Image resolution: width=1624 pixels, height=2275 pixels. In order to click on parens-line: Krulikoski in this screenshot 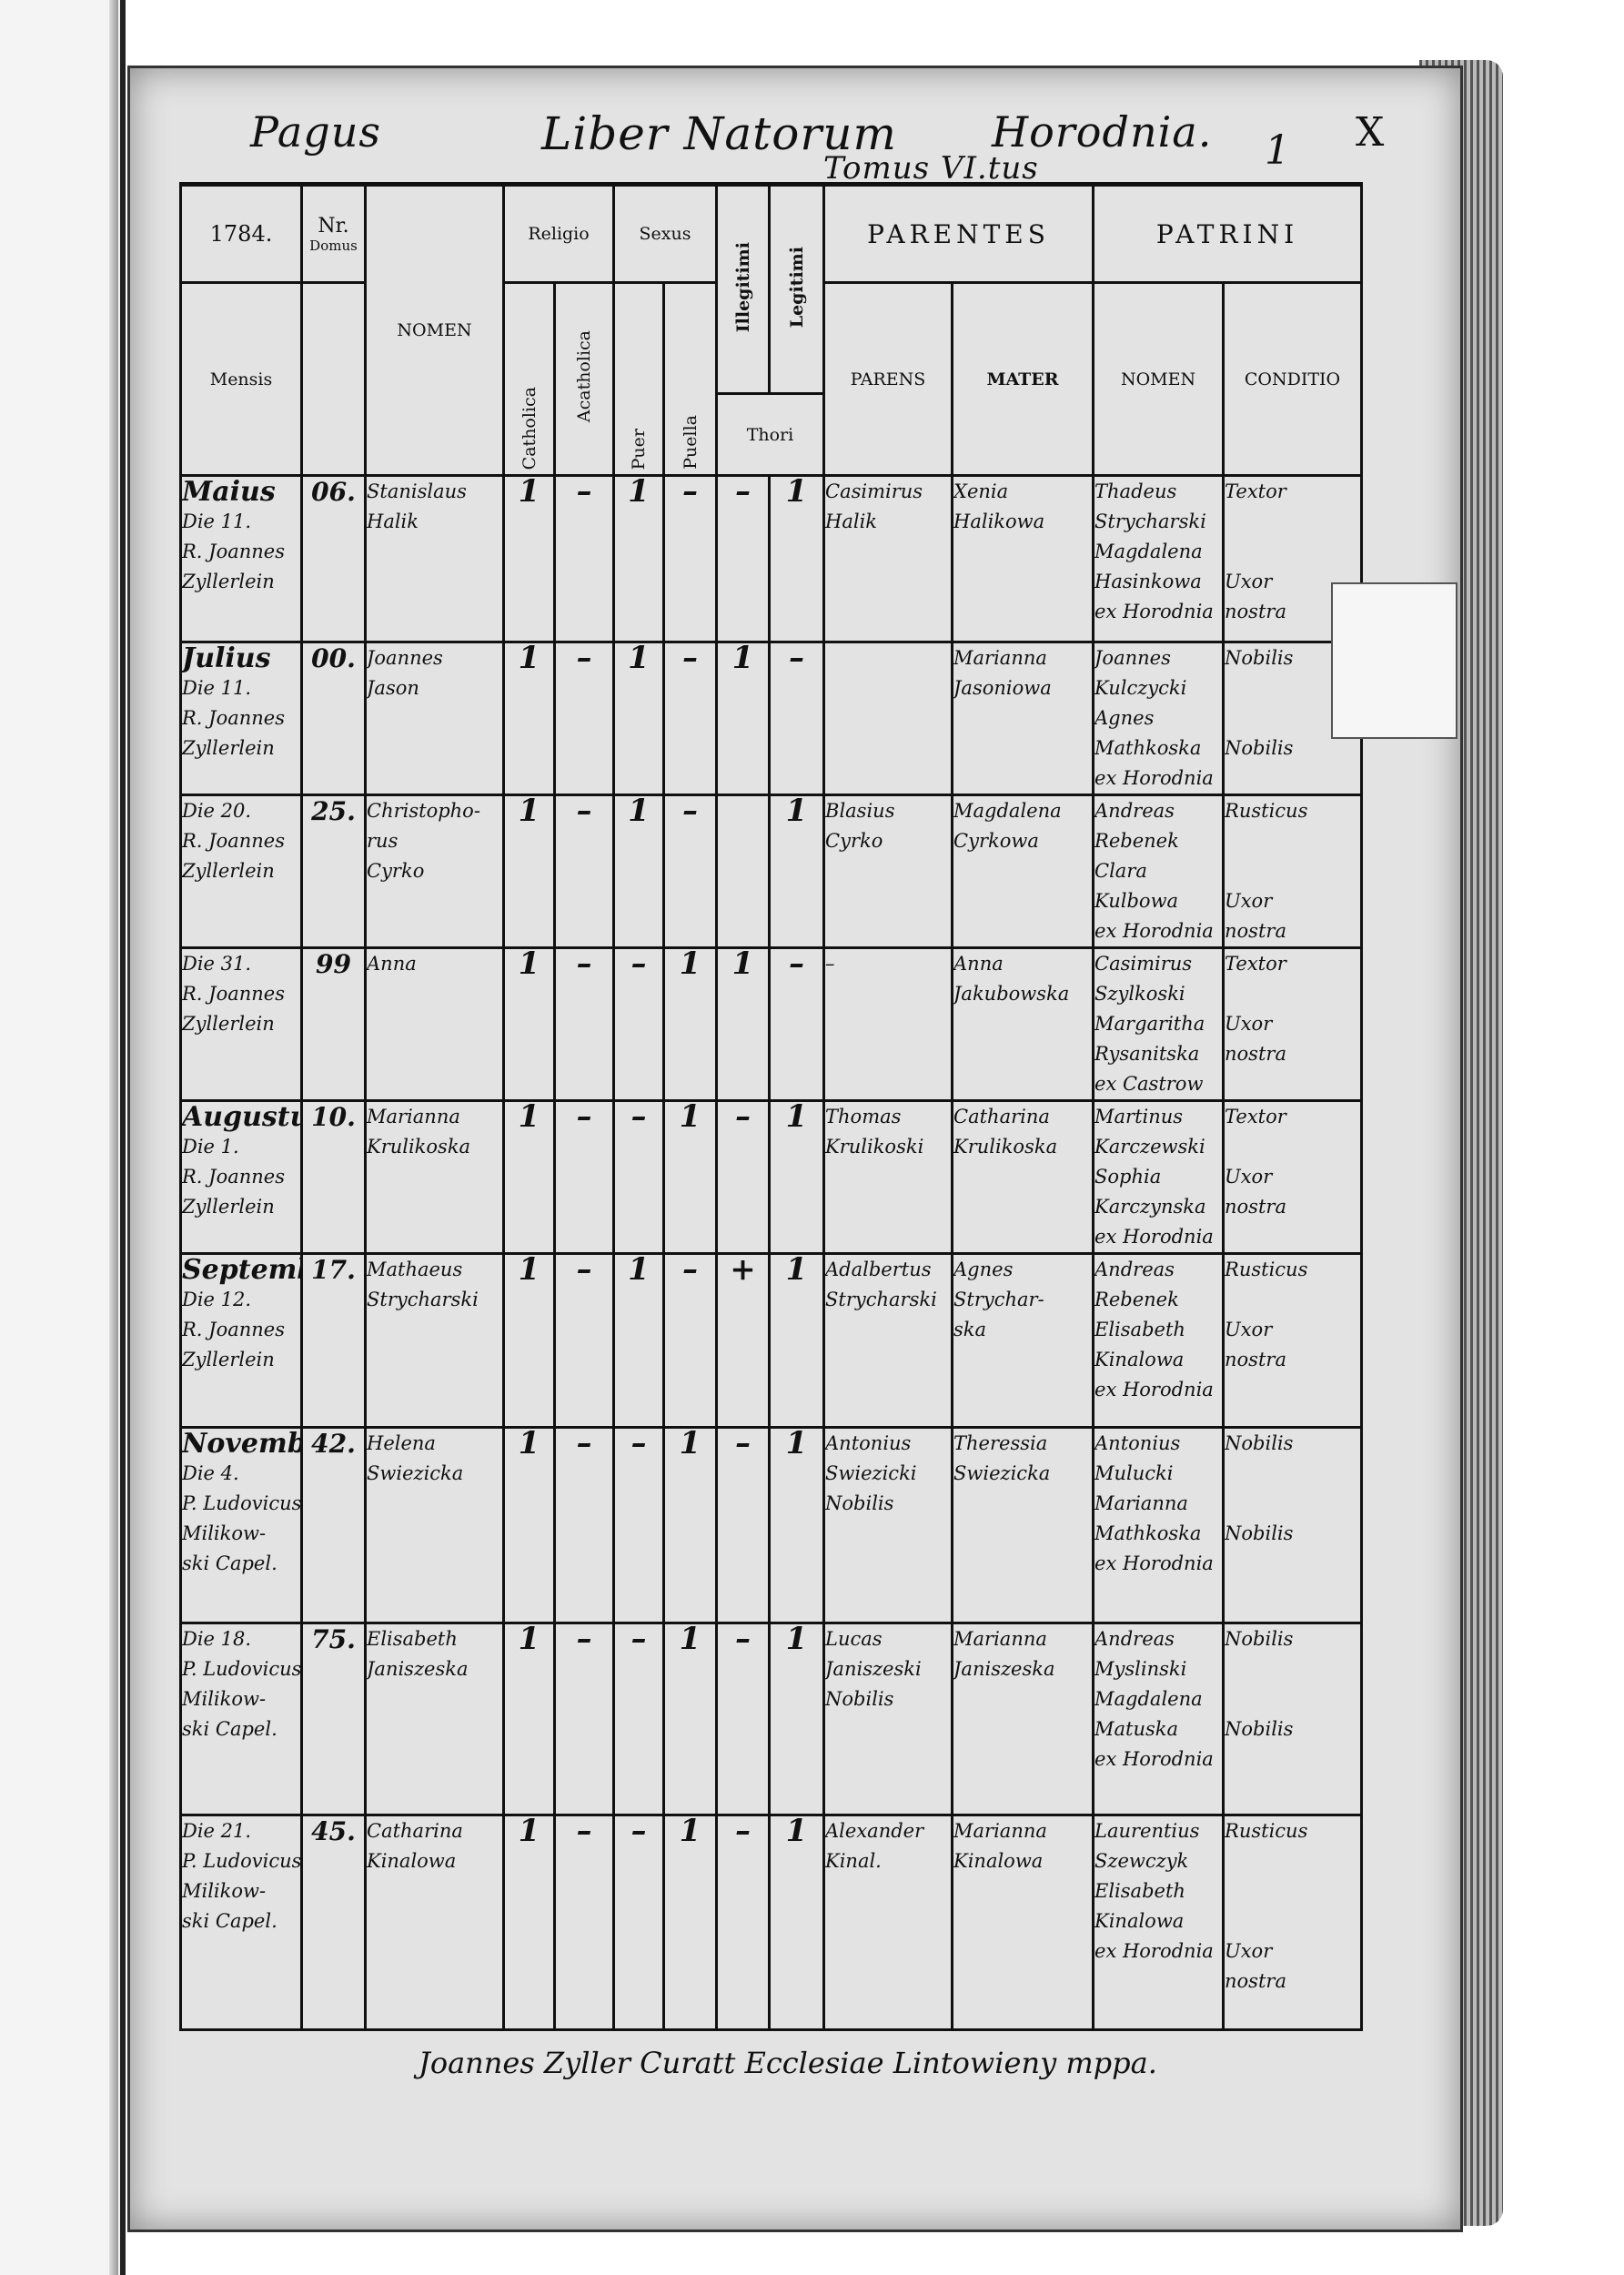, I will do `click(874, 1147)`.